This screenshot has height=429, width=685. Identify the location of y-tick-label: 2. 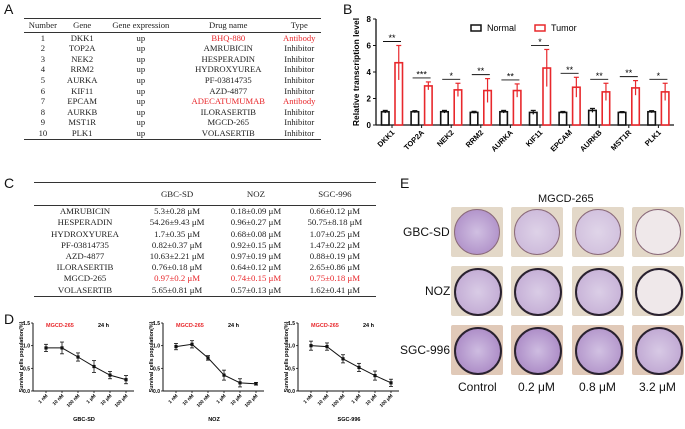
(369, 99).